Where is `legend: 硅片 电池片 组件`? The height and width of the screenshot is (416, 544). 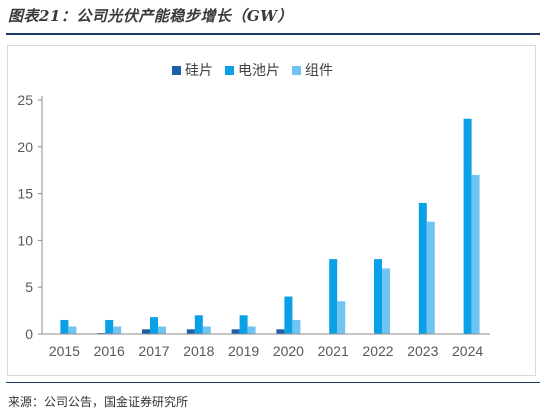
legend: 硅片 电池片 组件 is located at coordinates (252, 71).